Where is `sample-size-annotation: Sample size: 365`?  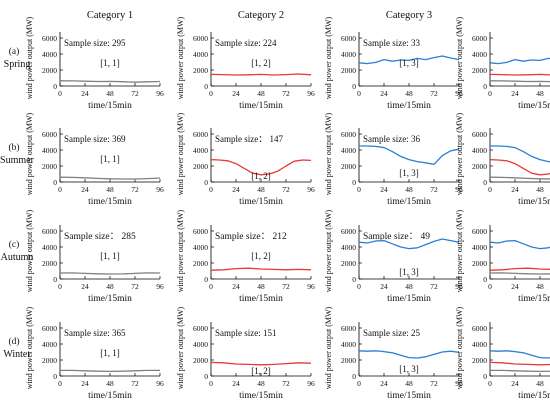
sample-size-annotation: Sample size: 365 is located at coordinates (95, 333).